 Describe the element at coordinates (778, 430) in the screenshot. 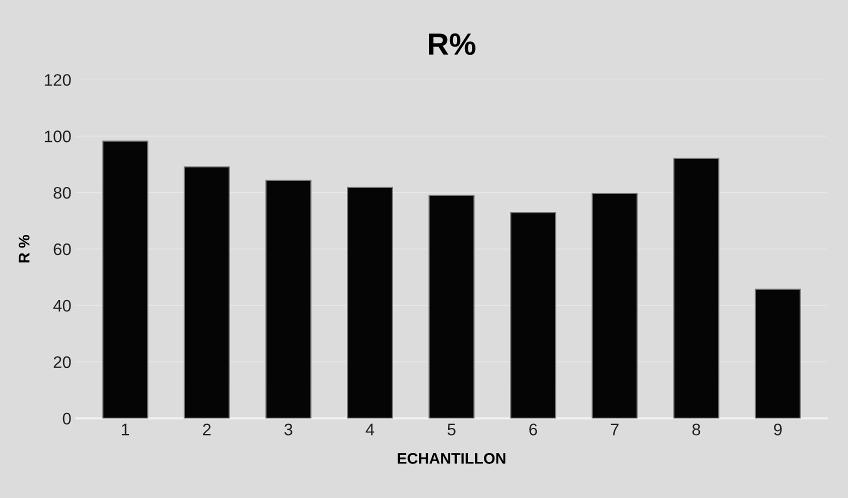

I see `x-tick-label: 9` at that location.